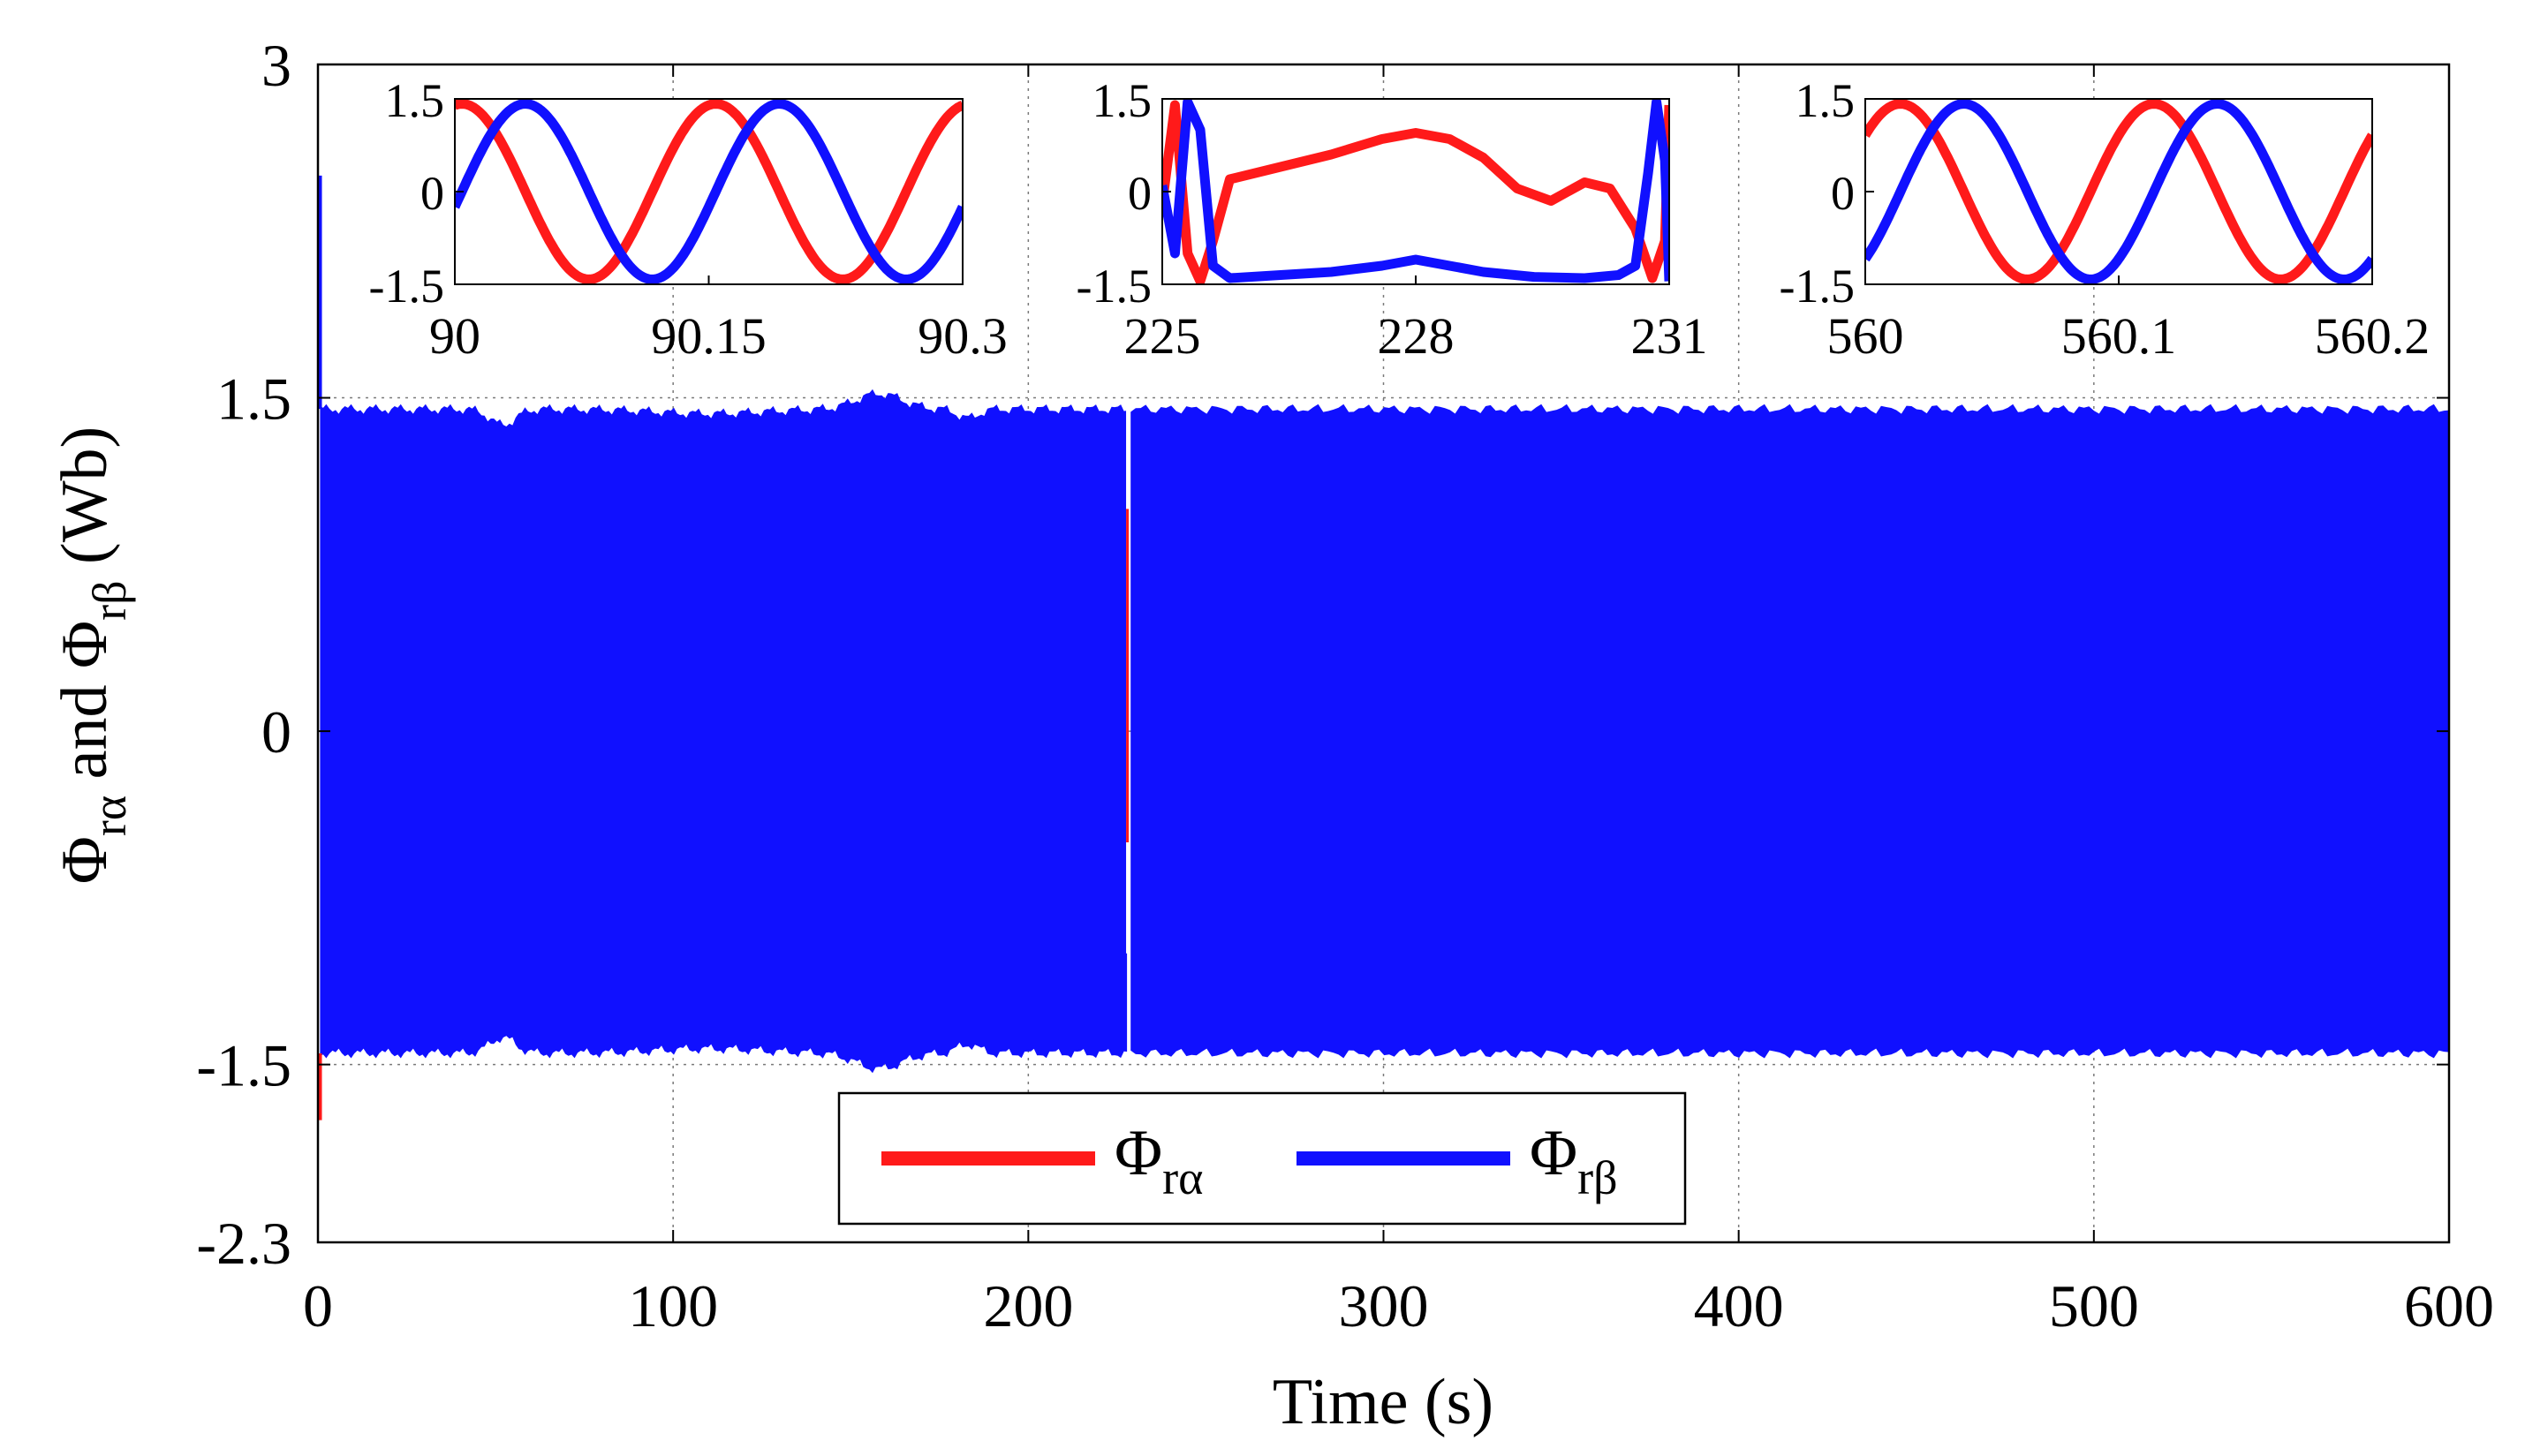 Image resolution: width=2525 pixels, height=1456 pixels. What do you see at coordinates (2119, 336) in the screenshot?
I see `inset-3-x-tick-label-1: 560.1` at bounding box center [2119, 336].